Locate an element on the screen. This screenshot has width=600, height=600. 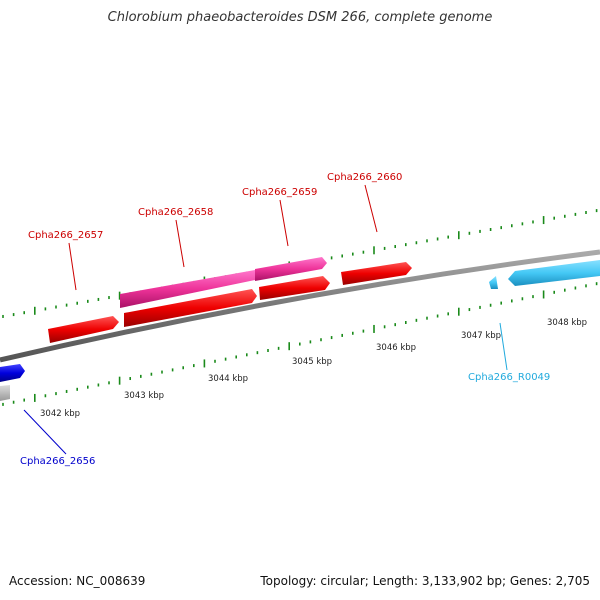
scale-label: 3046 kbp is located at coordinates (396, 348).